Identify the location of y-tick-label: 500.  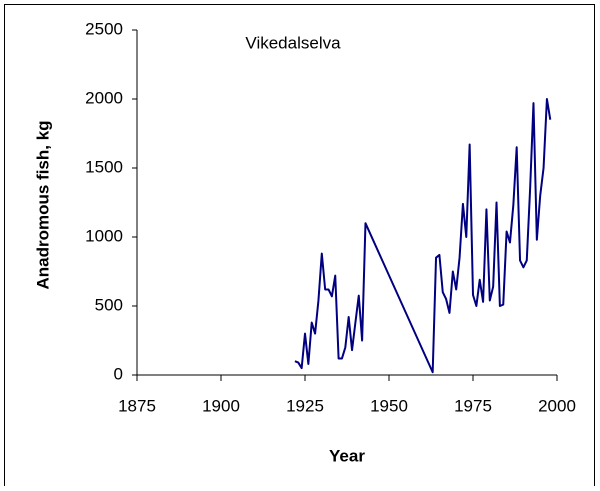
(109, 304).